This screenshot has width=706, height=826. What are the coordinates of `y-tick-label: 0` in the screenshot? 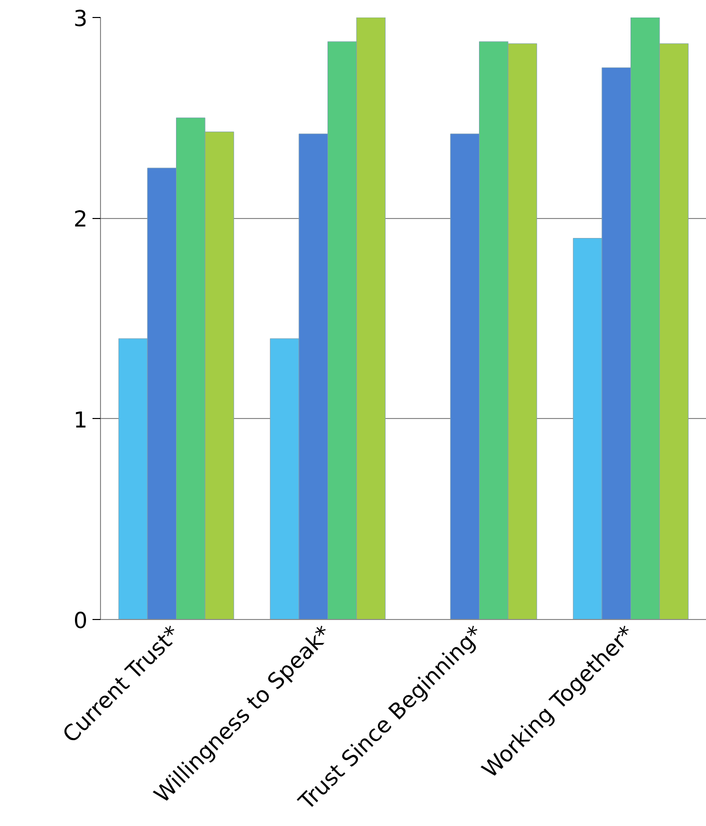 It's located at (81, 621).